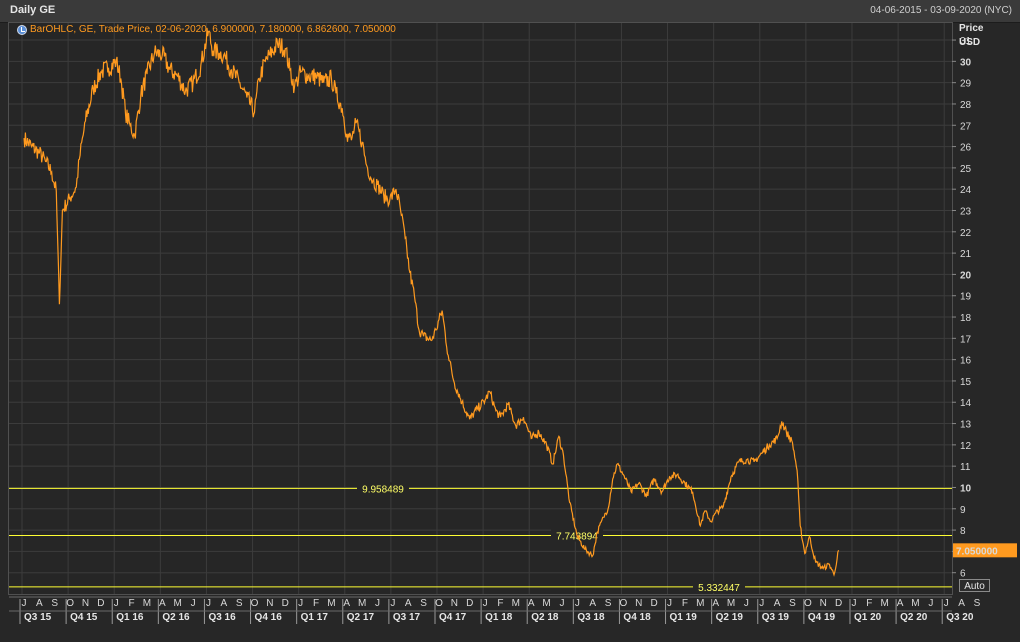 This screenshot has height=642, width=1020. What do you see at coordinates (966, 105) in the screenshot?
I see `y-tick-label: 28` at bounding box center [966, 105].